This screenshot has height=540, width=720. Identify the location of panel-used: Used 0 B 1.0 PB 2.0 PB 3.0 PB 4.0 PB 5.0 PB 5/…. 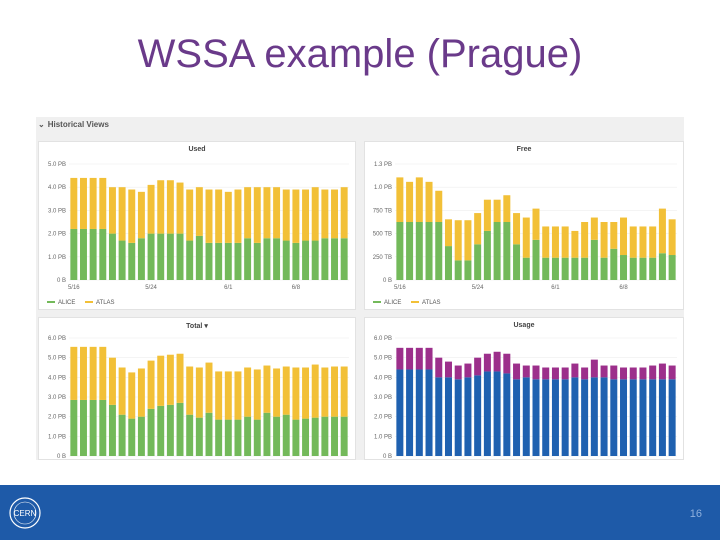
(197, 225).